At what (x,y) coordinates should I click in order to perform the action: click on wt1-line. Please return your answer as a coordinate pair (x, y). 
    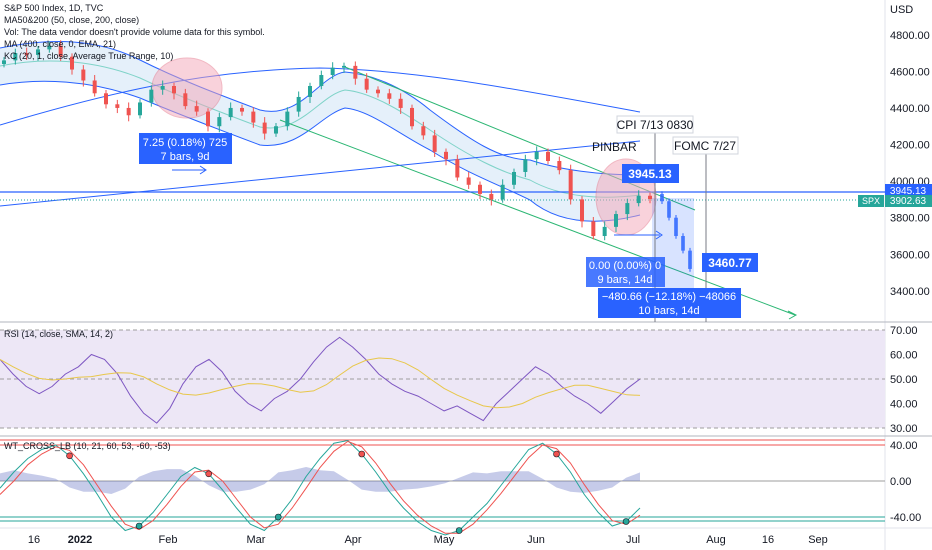
    Looking at the image, I should click on (320, 487).